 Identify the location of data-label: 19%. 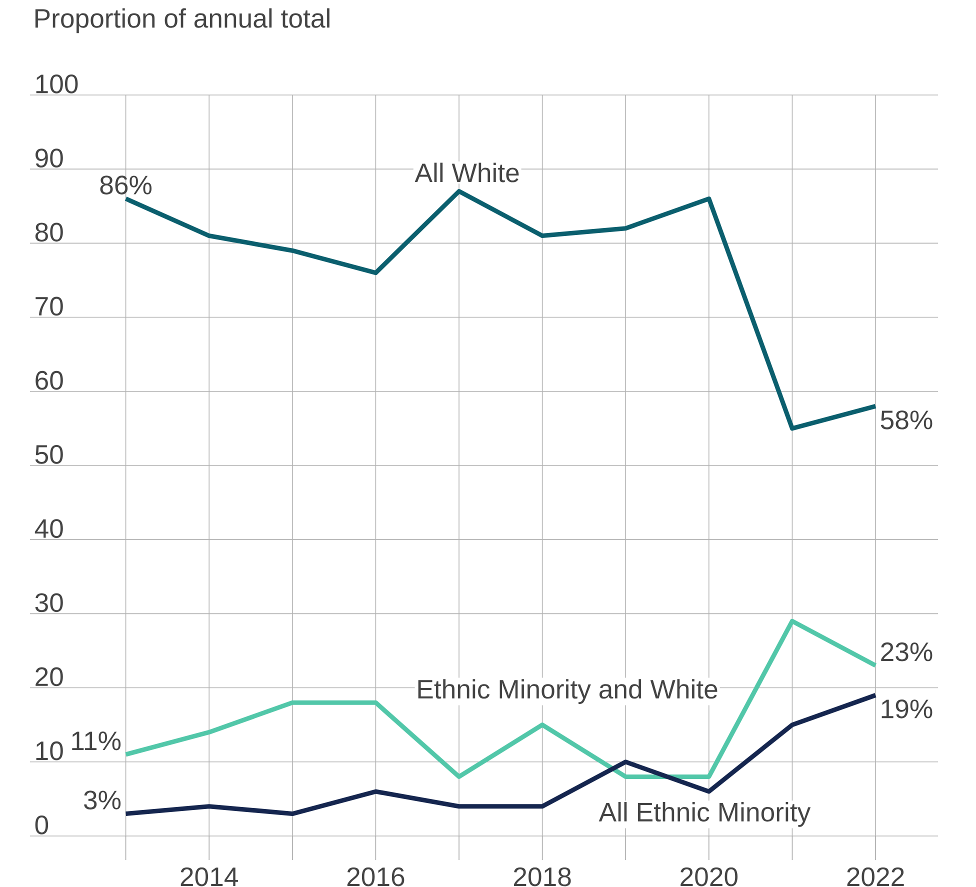
(907, 708).